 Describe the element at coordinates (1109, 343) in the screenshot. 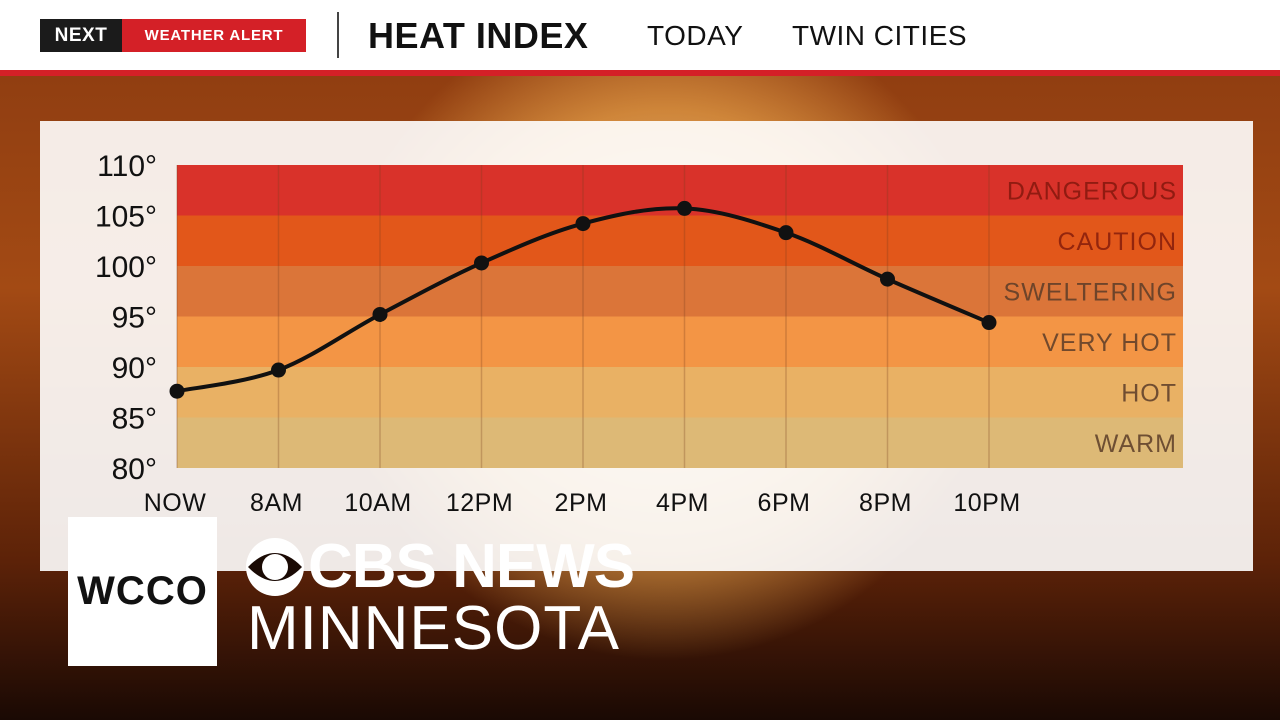

I see `band-label-3: VERY HOT` at that location.